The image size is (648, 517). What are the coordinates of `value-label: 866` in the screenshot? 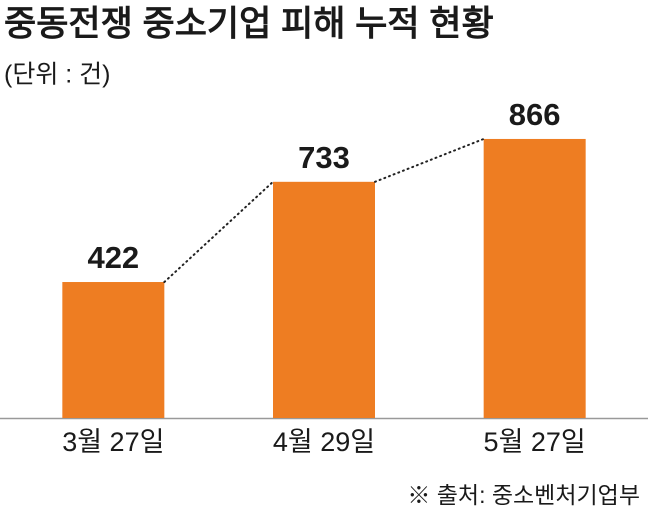 It's located at (535, 114).